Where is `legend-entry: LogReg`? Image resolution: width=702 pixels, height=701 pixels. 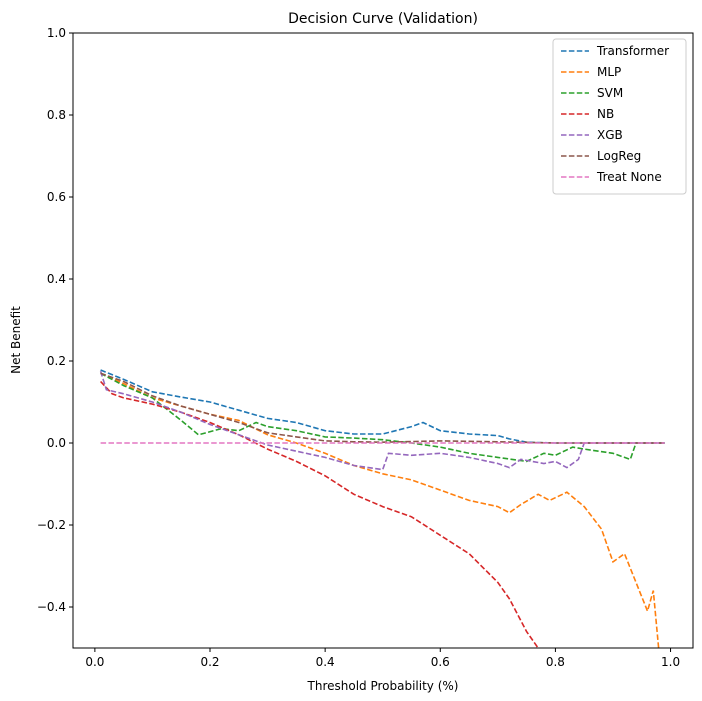 legend-entry: LogReg is located at coordinates (619, 156).